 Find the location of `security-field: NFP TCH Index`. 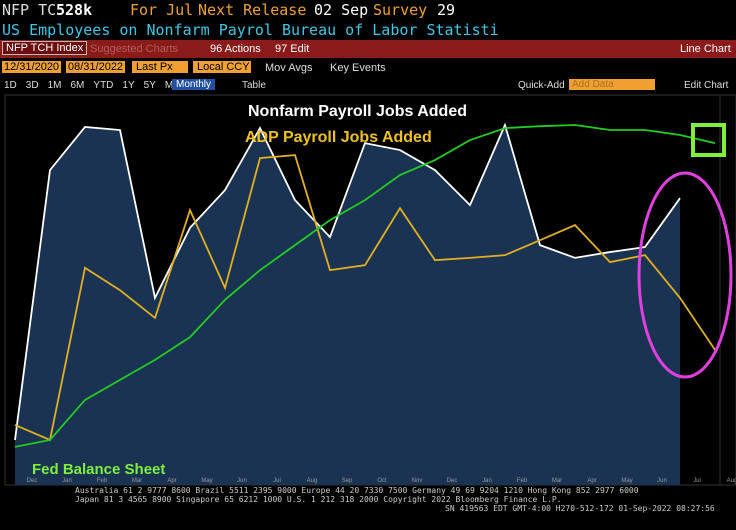

security-field: NFP TCH Index is located at coordinates (45, 48).